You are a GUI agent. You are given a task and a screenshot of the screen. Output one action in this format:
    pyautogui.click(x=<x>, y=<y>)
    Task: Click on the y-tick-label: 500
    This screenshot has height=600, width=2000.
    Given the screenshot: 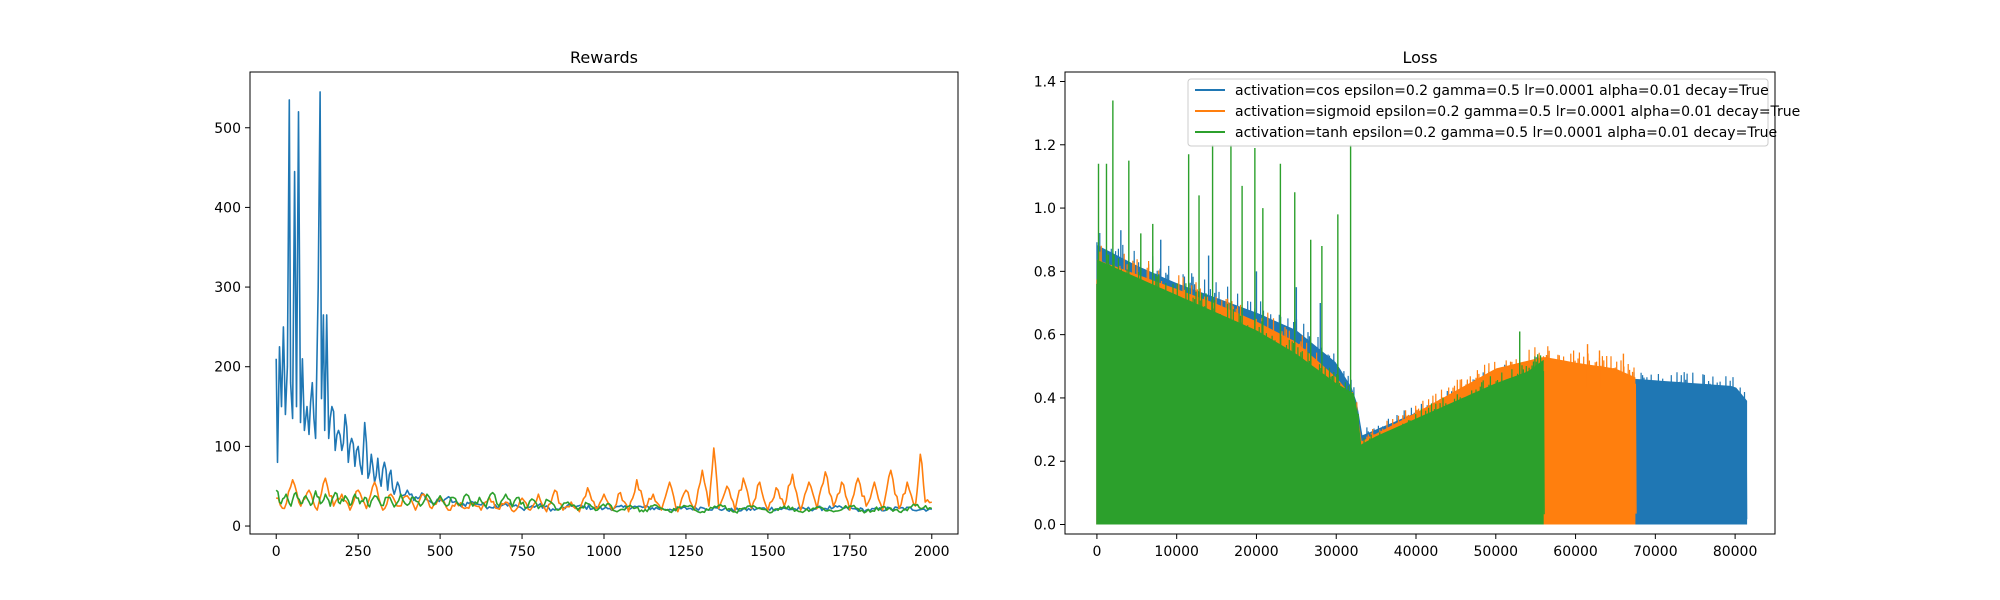 What is the action you would take?
    pyautogui.click(x=227, y=129)
    